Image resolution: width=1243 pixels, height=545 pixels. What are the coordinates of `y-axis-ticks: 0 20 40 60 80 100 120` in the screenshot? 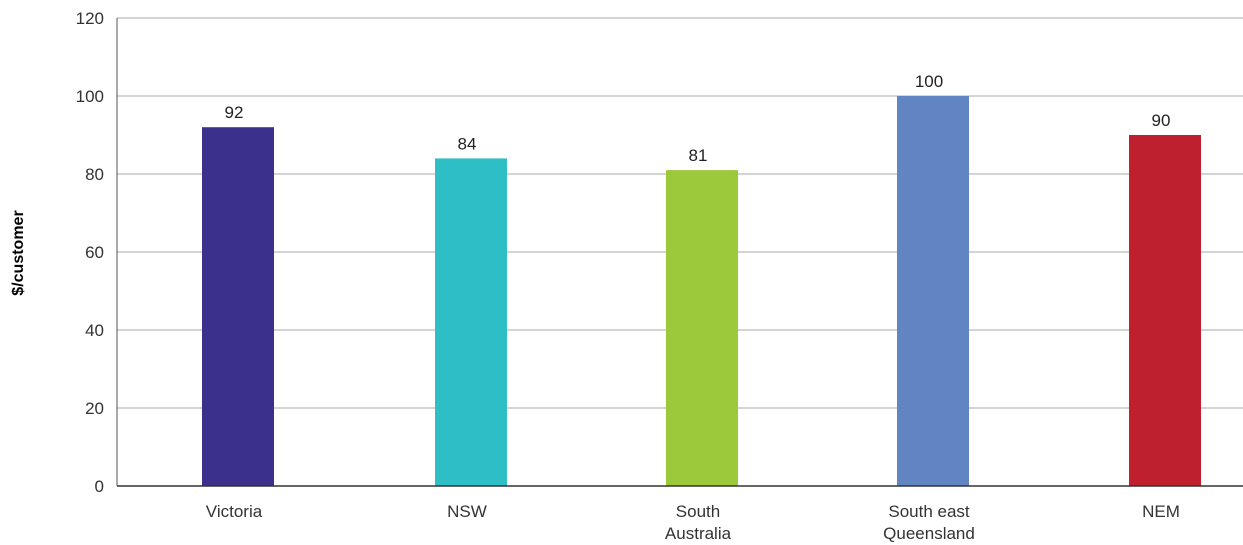 It's located at (90, 252).